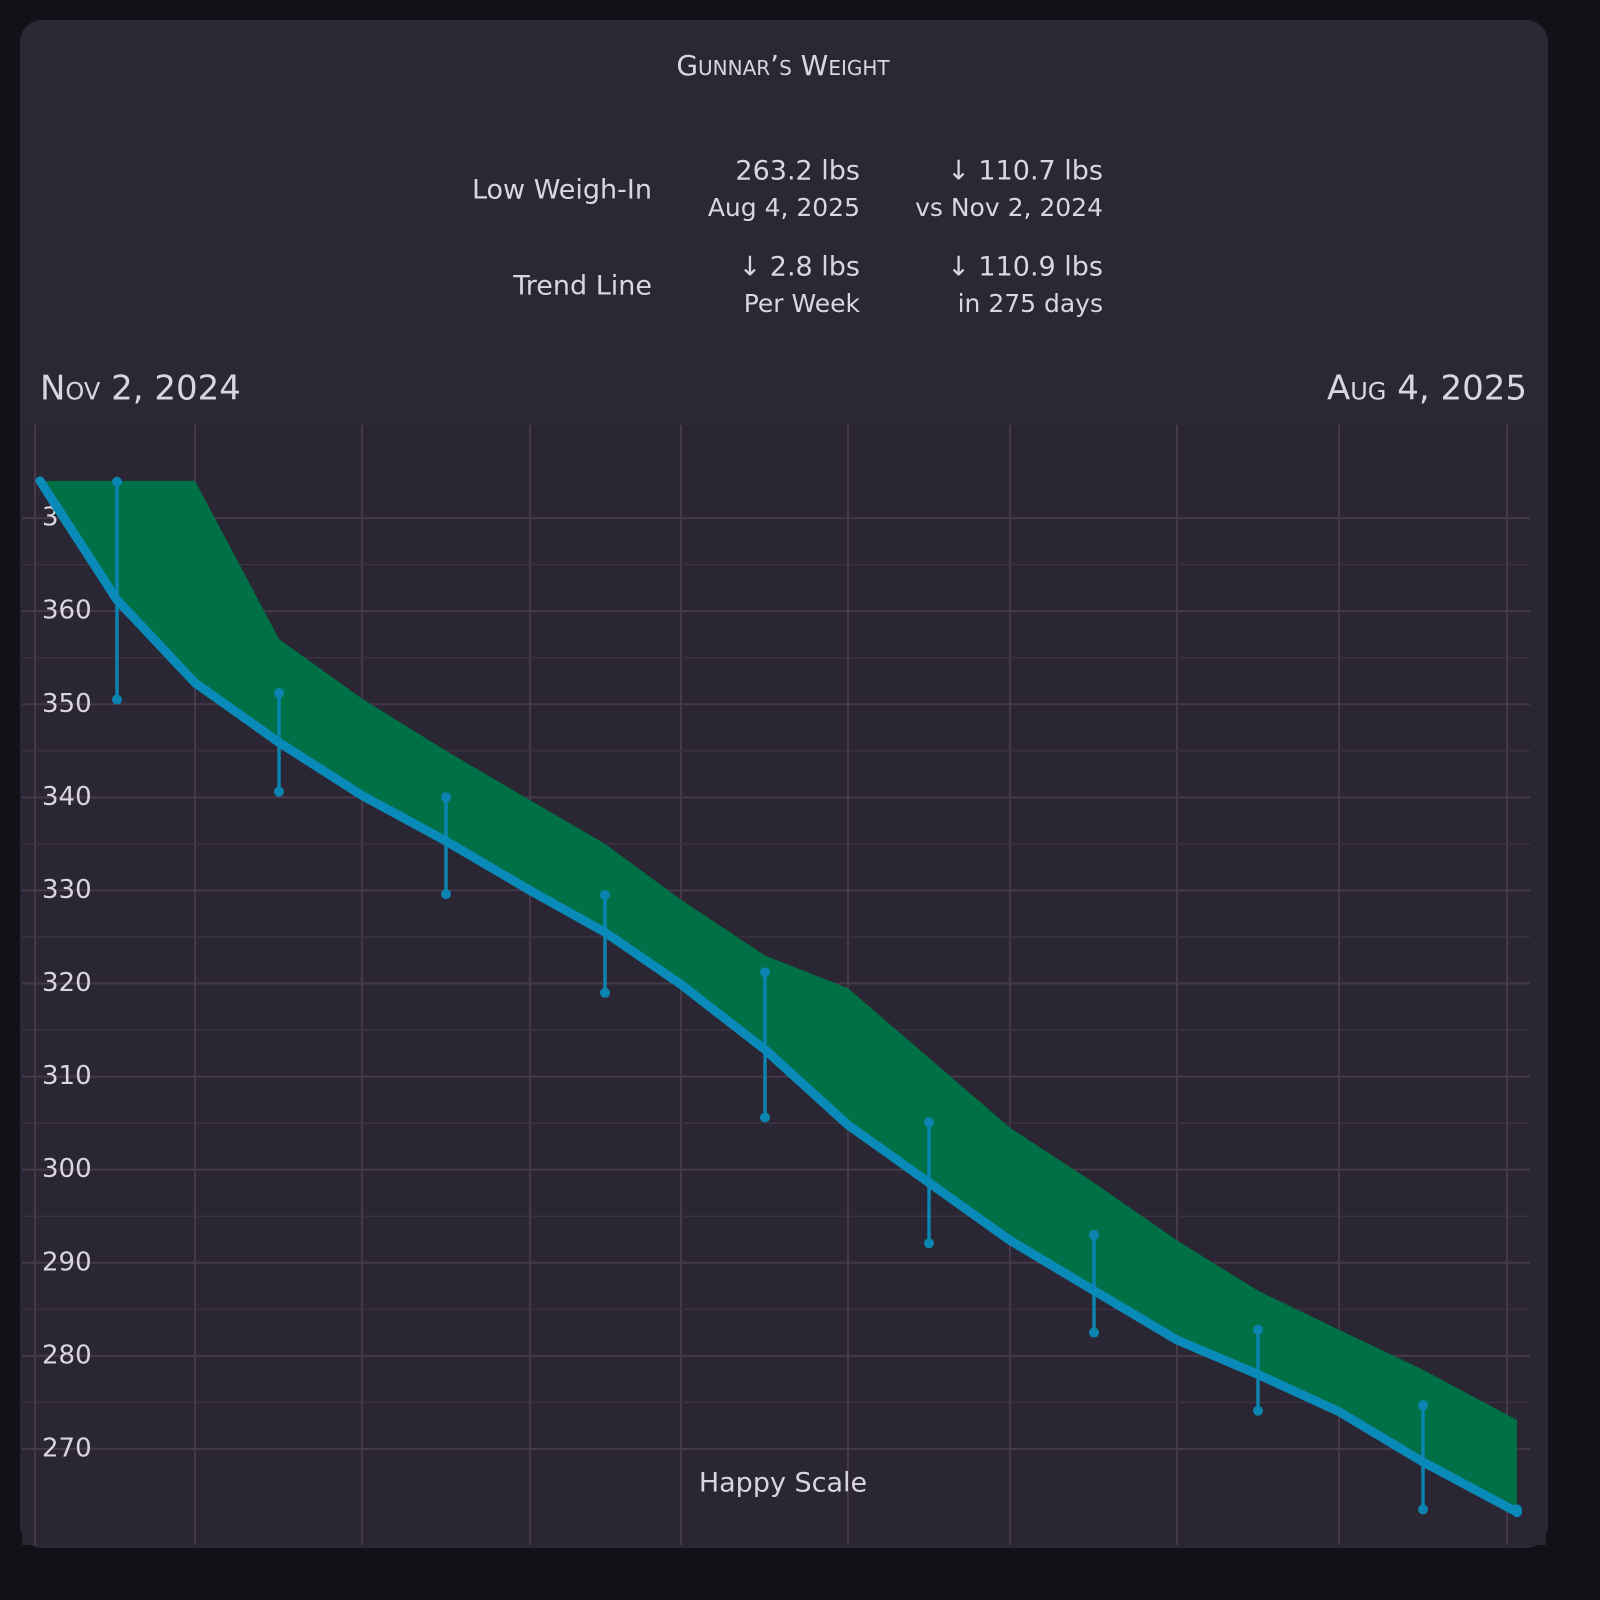  I want to click on y-tick-label: 360, so click(67, 611).